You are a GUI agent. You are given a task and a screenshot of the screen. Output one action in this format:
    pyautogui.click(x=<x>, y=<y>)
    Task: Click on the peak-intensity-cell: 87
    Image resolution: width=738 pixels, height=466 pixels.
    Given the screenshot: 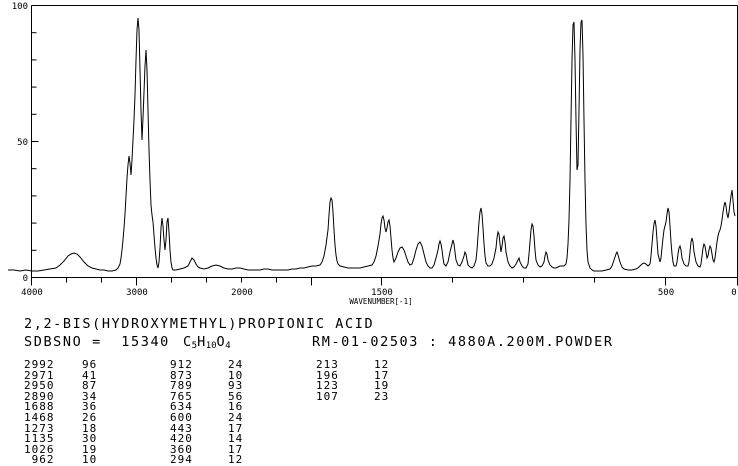 What is the action you would take?
    pyautogui.click(x=90, y=386)
    